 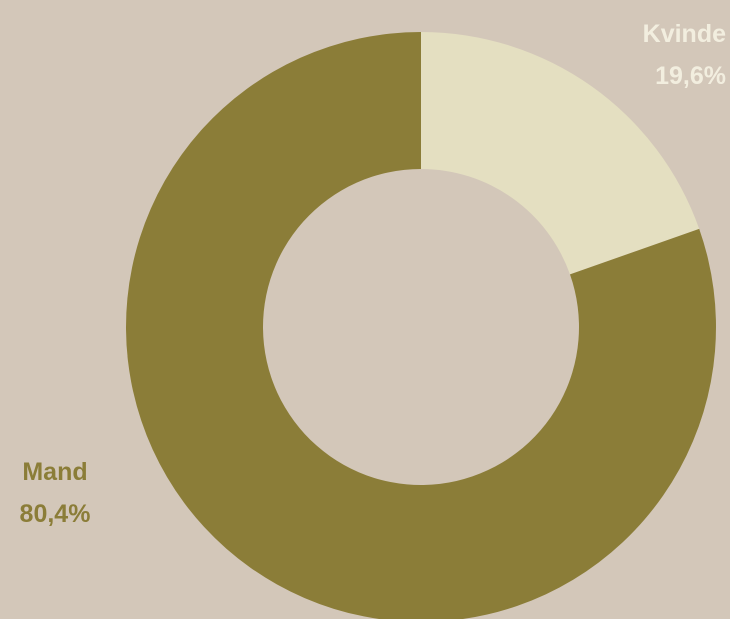 I want to click on label-mand: Mand 80,4%, so click(x=55, y=493).